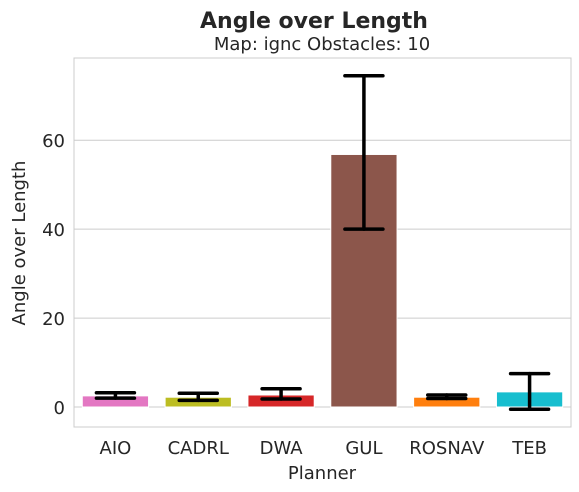  What do you see at coordinates (447, 448) in the screenshot?
I see `x-tick-label: ROSNAV` at bounding box center [447, 448].